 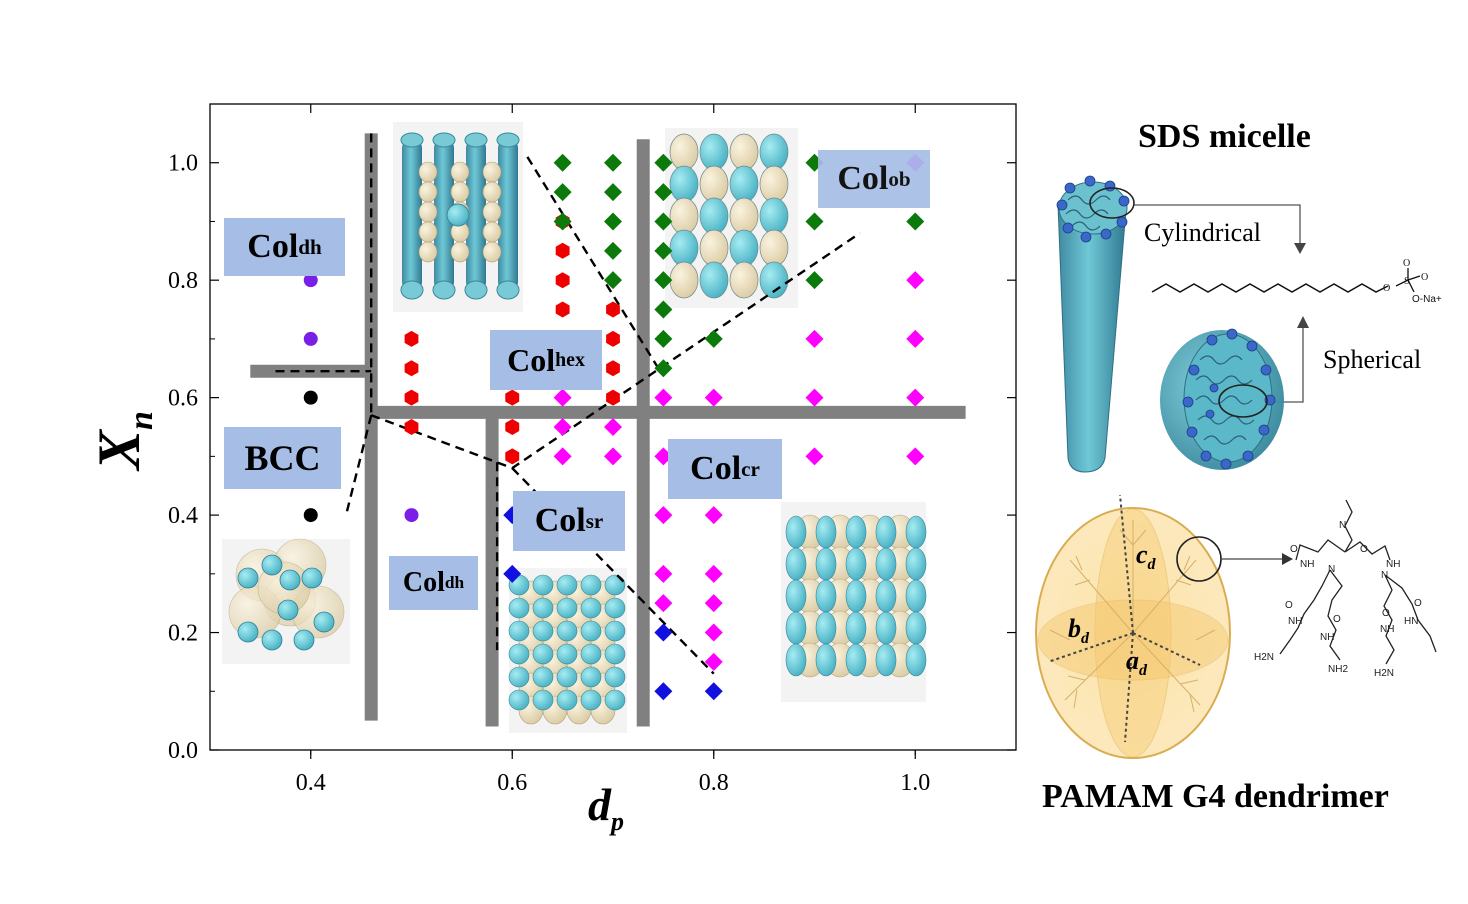 What do you see at coordinates (183, 634) in the screenshot?
I see `y-tick-label: 0.2` at bounding box center [183, 634].